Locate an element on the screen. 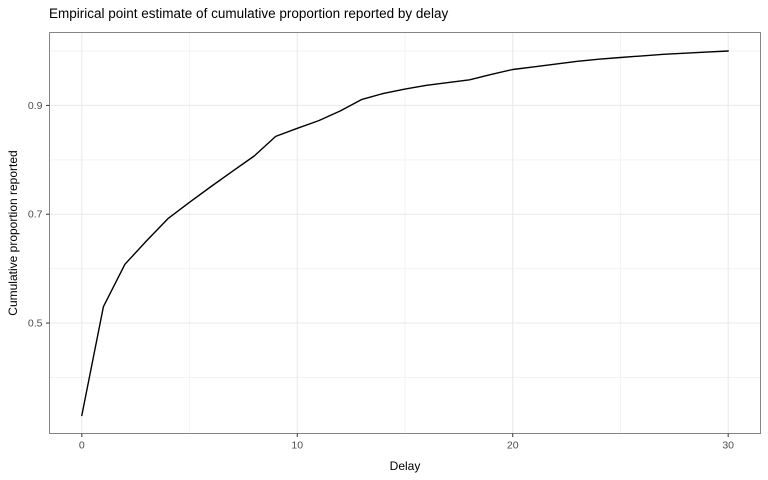 This screenshot has width=768, height=480. x-tick-label: 30 is located at coordinates (728, 446).